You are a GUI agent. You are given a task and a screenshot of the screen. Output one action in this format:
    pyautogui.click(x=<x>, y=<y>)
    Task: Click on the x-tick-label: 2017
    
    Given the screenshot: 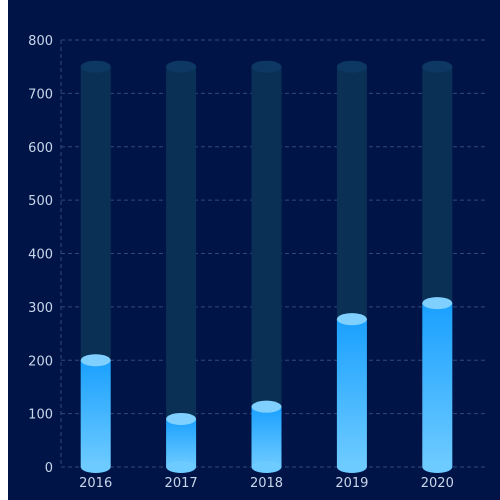 What is the action you would take?
    pyautogui.click(x=181, y=483)
    